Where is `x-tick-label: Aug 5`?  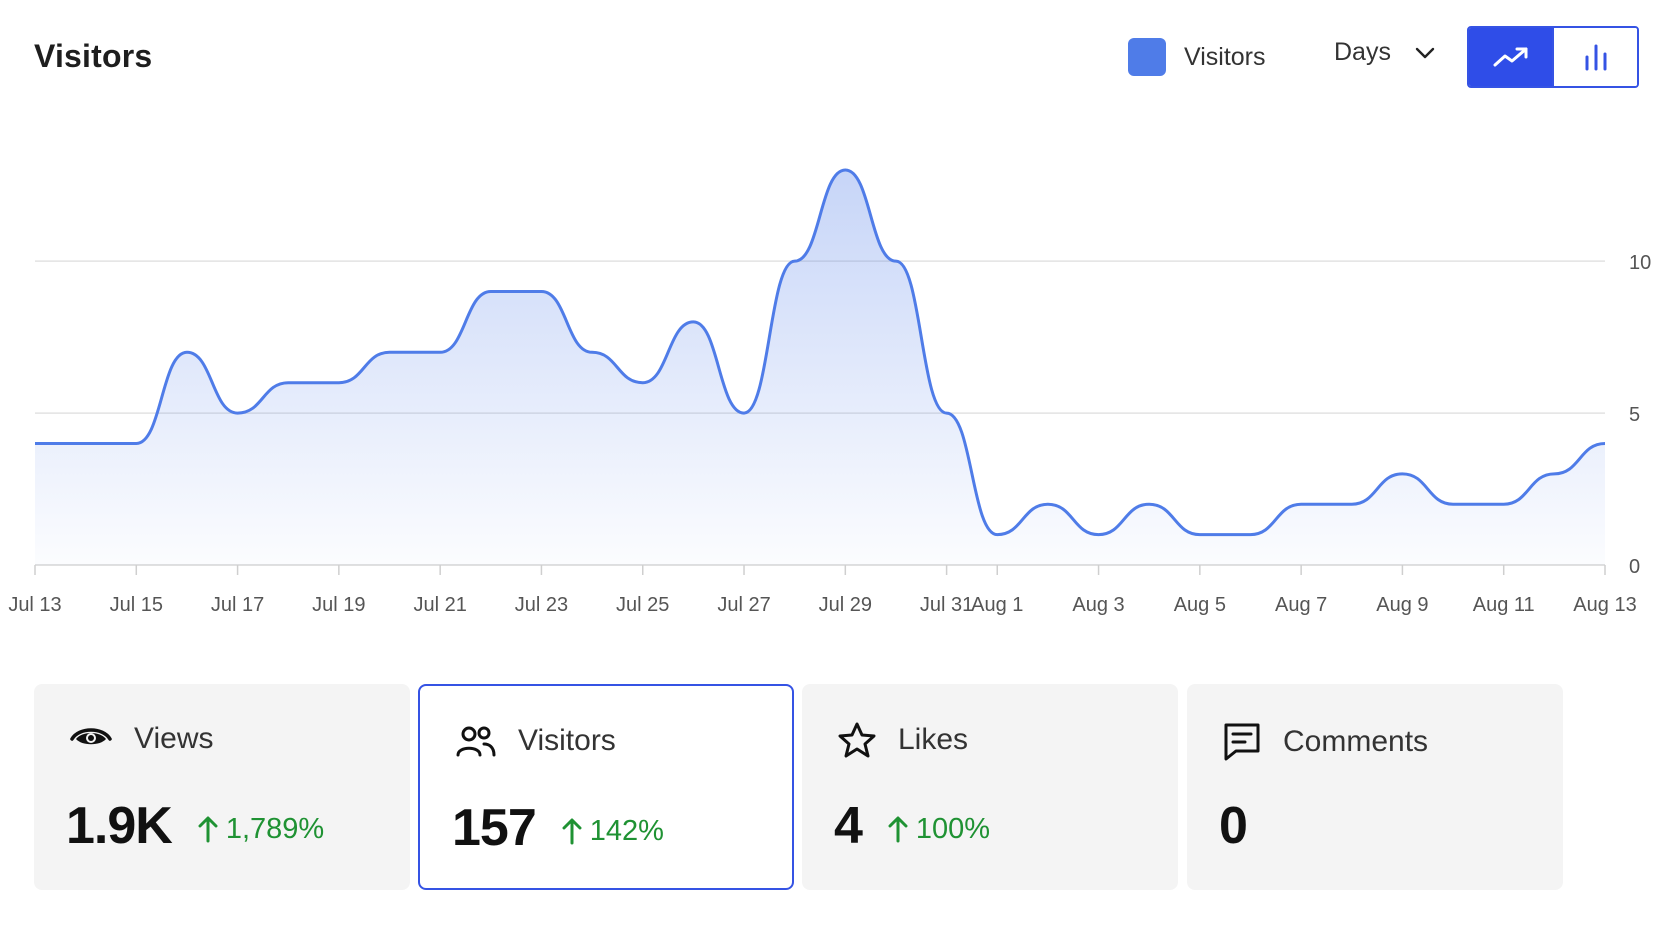 x-tick-label: Aug 5 is located at coordinates (1200, 605).